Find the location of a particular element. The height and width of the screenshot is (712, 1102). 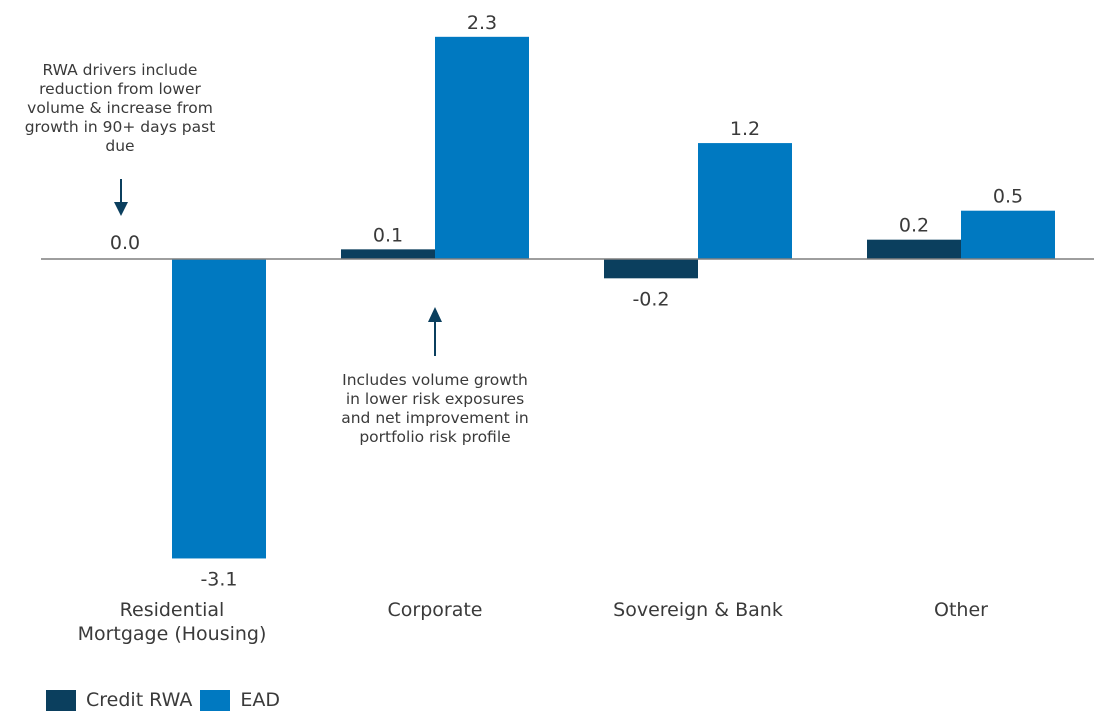

category-label-corporate: Corporate is located at coordinates (435, 610).